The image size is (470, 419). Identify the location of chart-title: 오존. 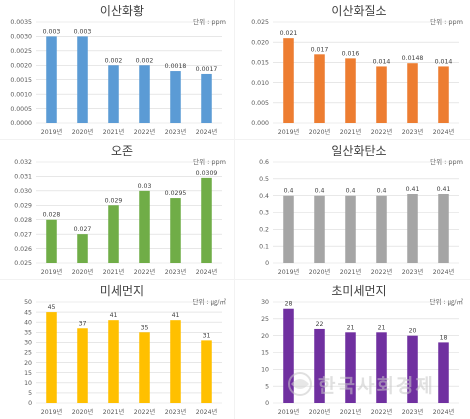
(122, 151).